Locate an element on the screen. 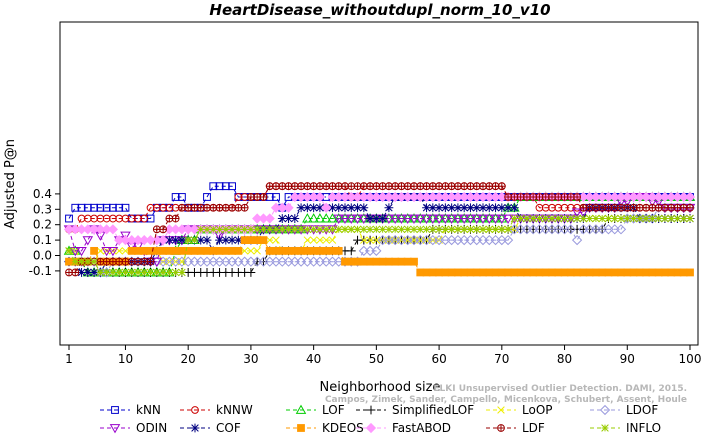  x-tick-label: 10 is located at coordinates (125, 359).